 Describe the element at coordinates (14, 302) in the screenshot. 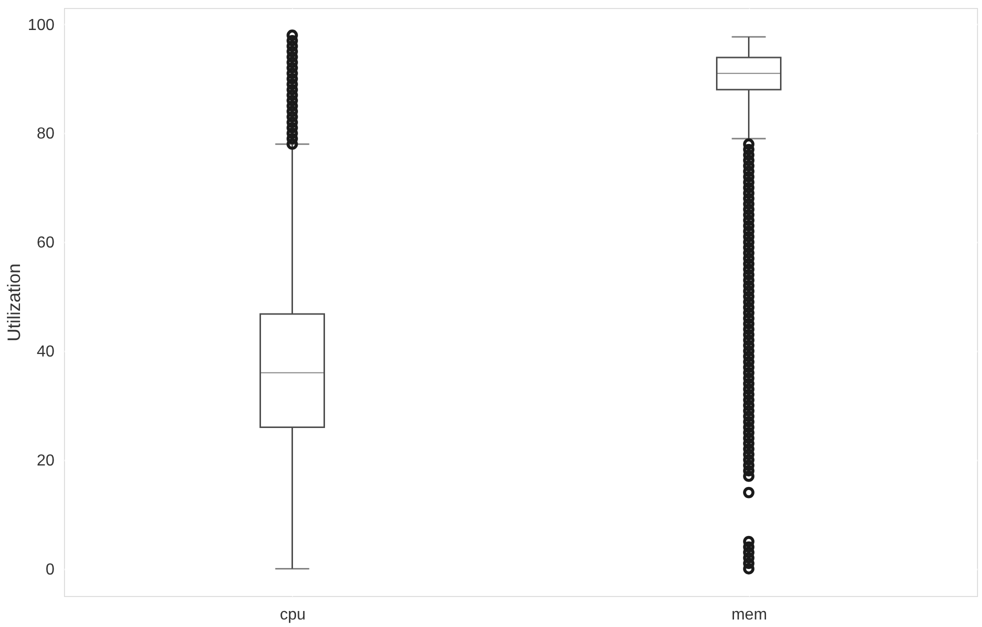

I see `y-axis-title: Utilization` at that location.